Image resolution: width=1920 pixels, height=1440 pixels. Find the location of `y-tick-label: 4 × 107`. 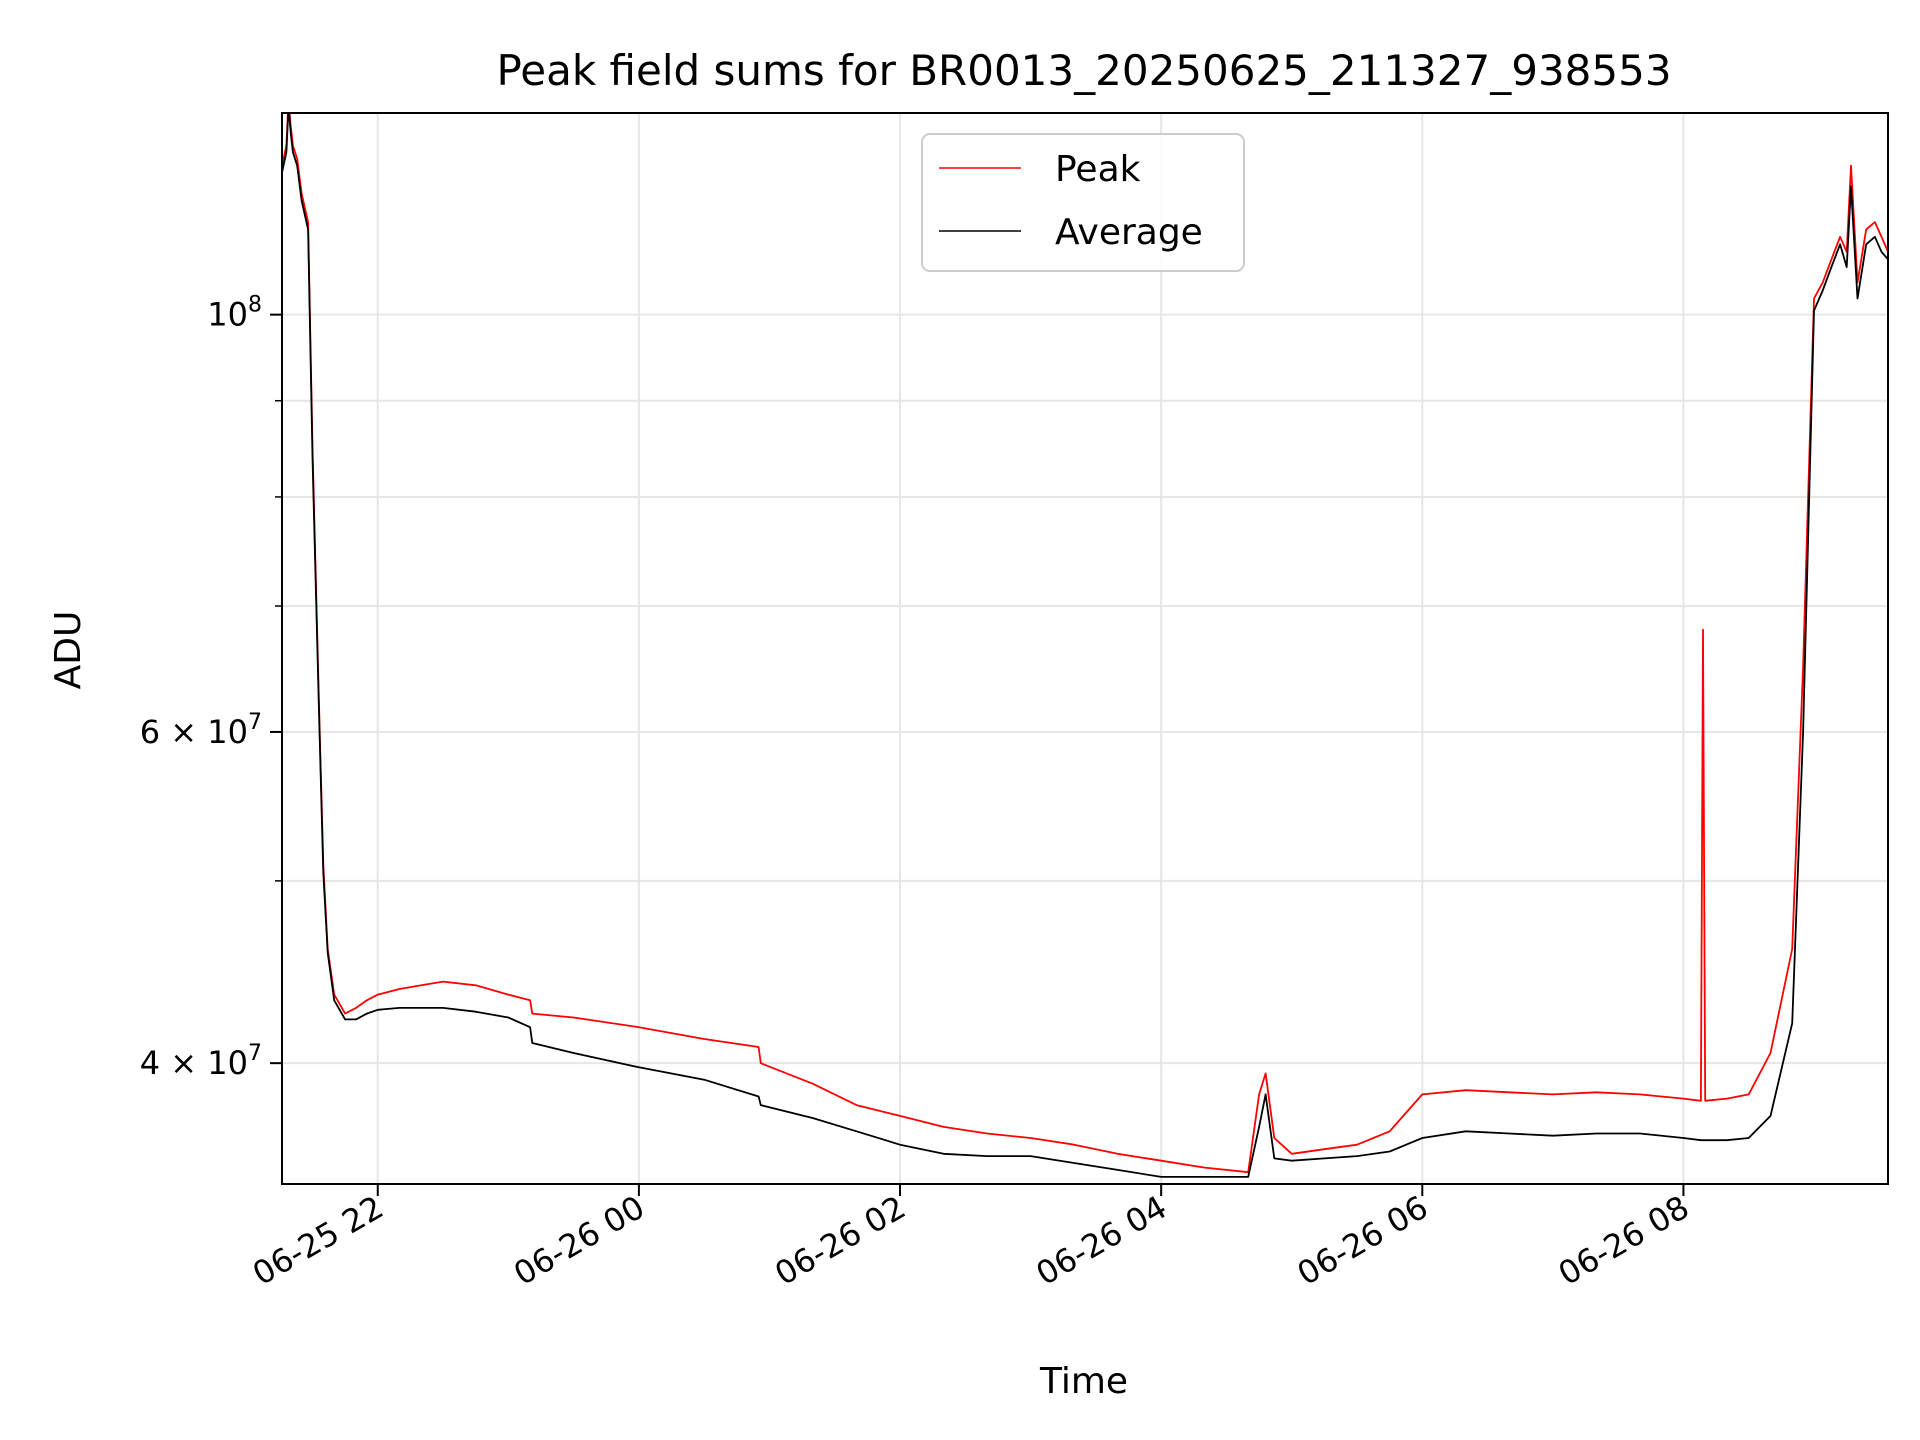

y-tick-label: 4 × 107 is located at coordinates (201, 1061).